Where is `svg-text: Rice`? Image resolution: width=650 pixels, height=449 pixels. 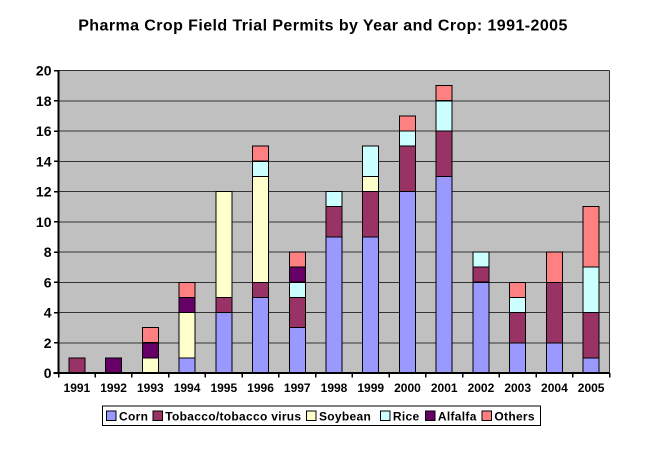 svg-text: Rice is located at coordinates (406, 416).